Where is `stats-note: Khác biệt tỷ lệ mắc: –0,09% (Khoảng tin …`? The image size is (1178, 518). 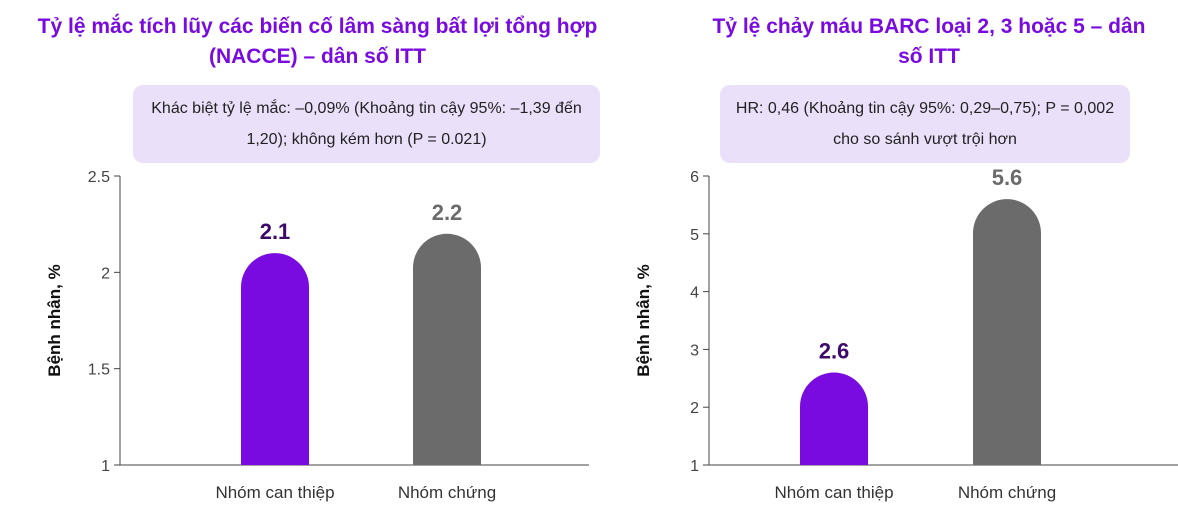 stats-note: Khác biệt tỷ lệ mắc: –0,09% (Khoảng tin … is located at coordinates (366, 124).